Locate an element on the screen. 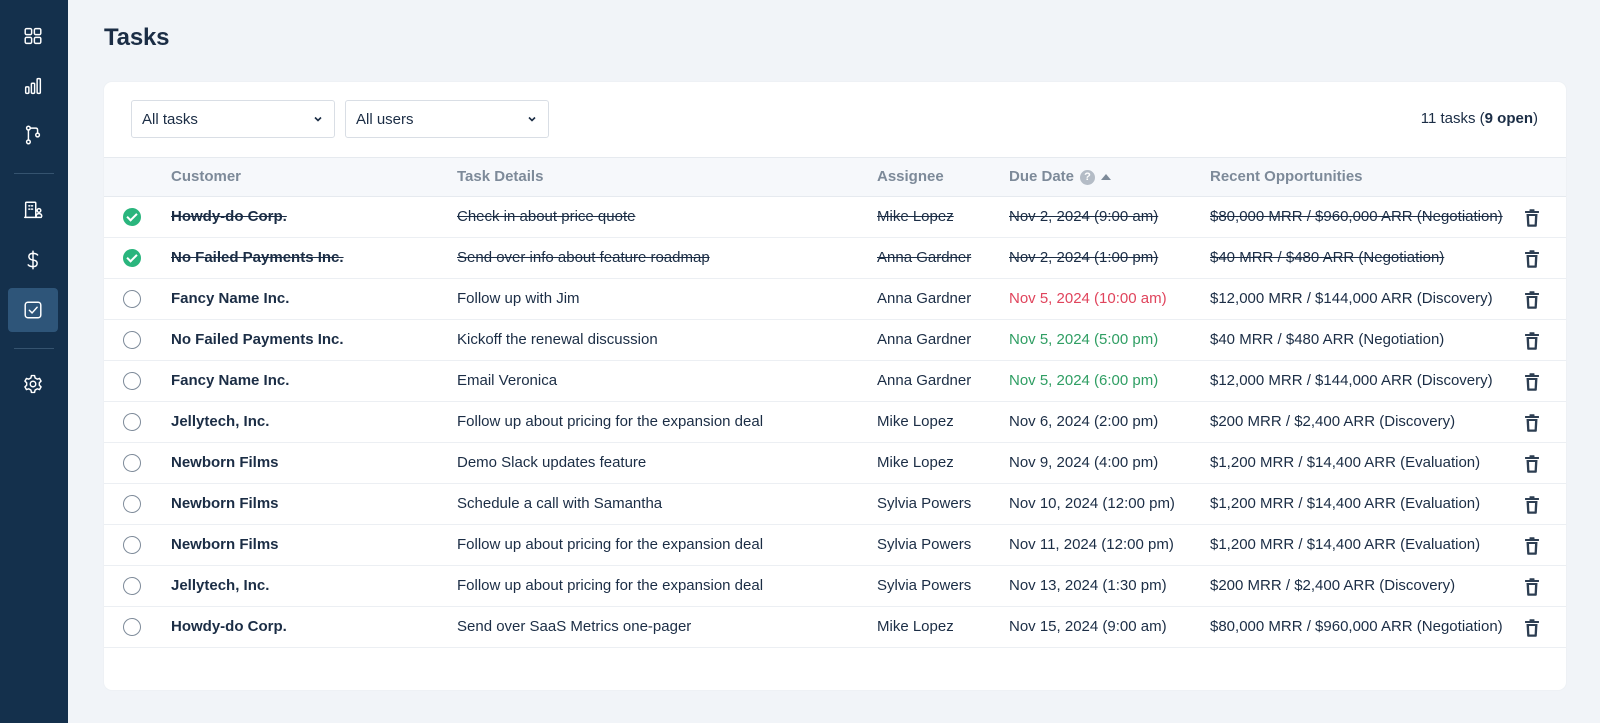  task-details: Send over SaaS Metrics one-pager is located at coordinates (574, 626).